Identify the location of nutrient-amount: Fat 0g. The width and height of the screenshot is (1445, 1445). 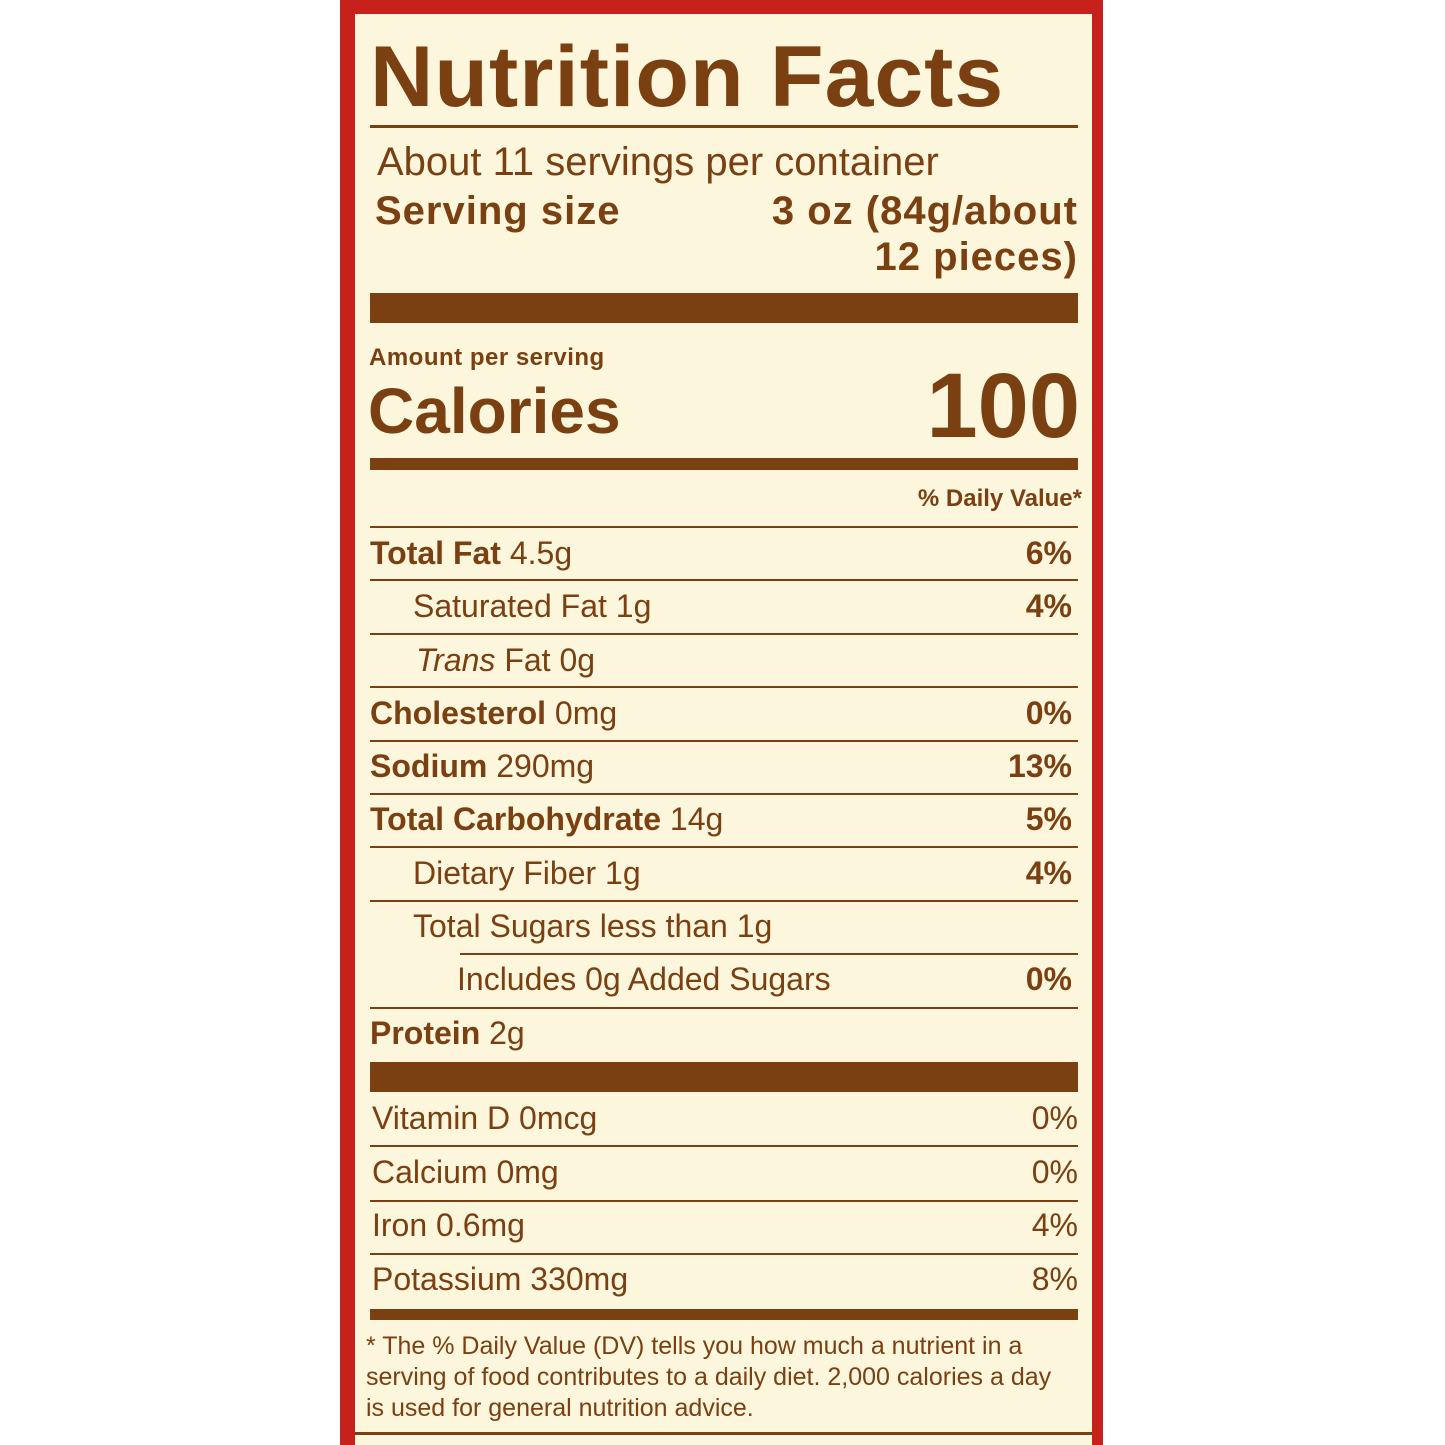
(550, 660).